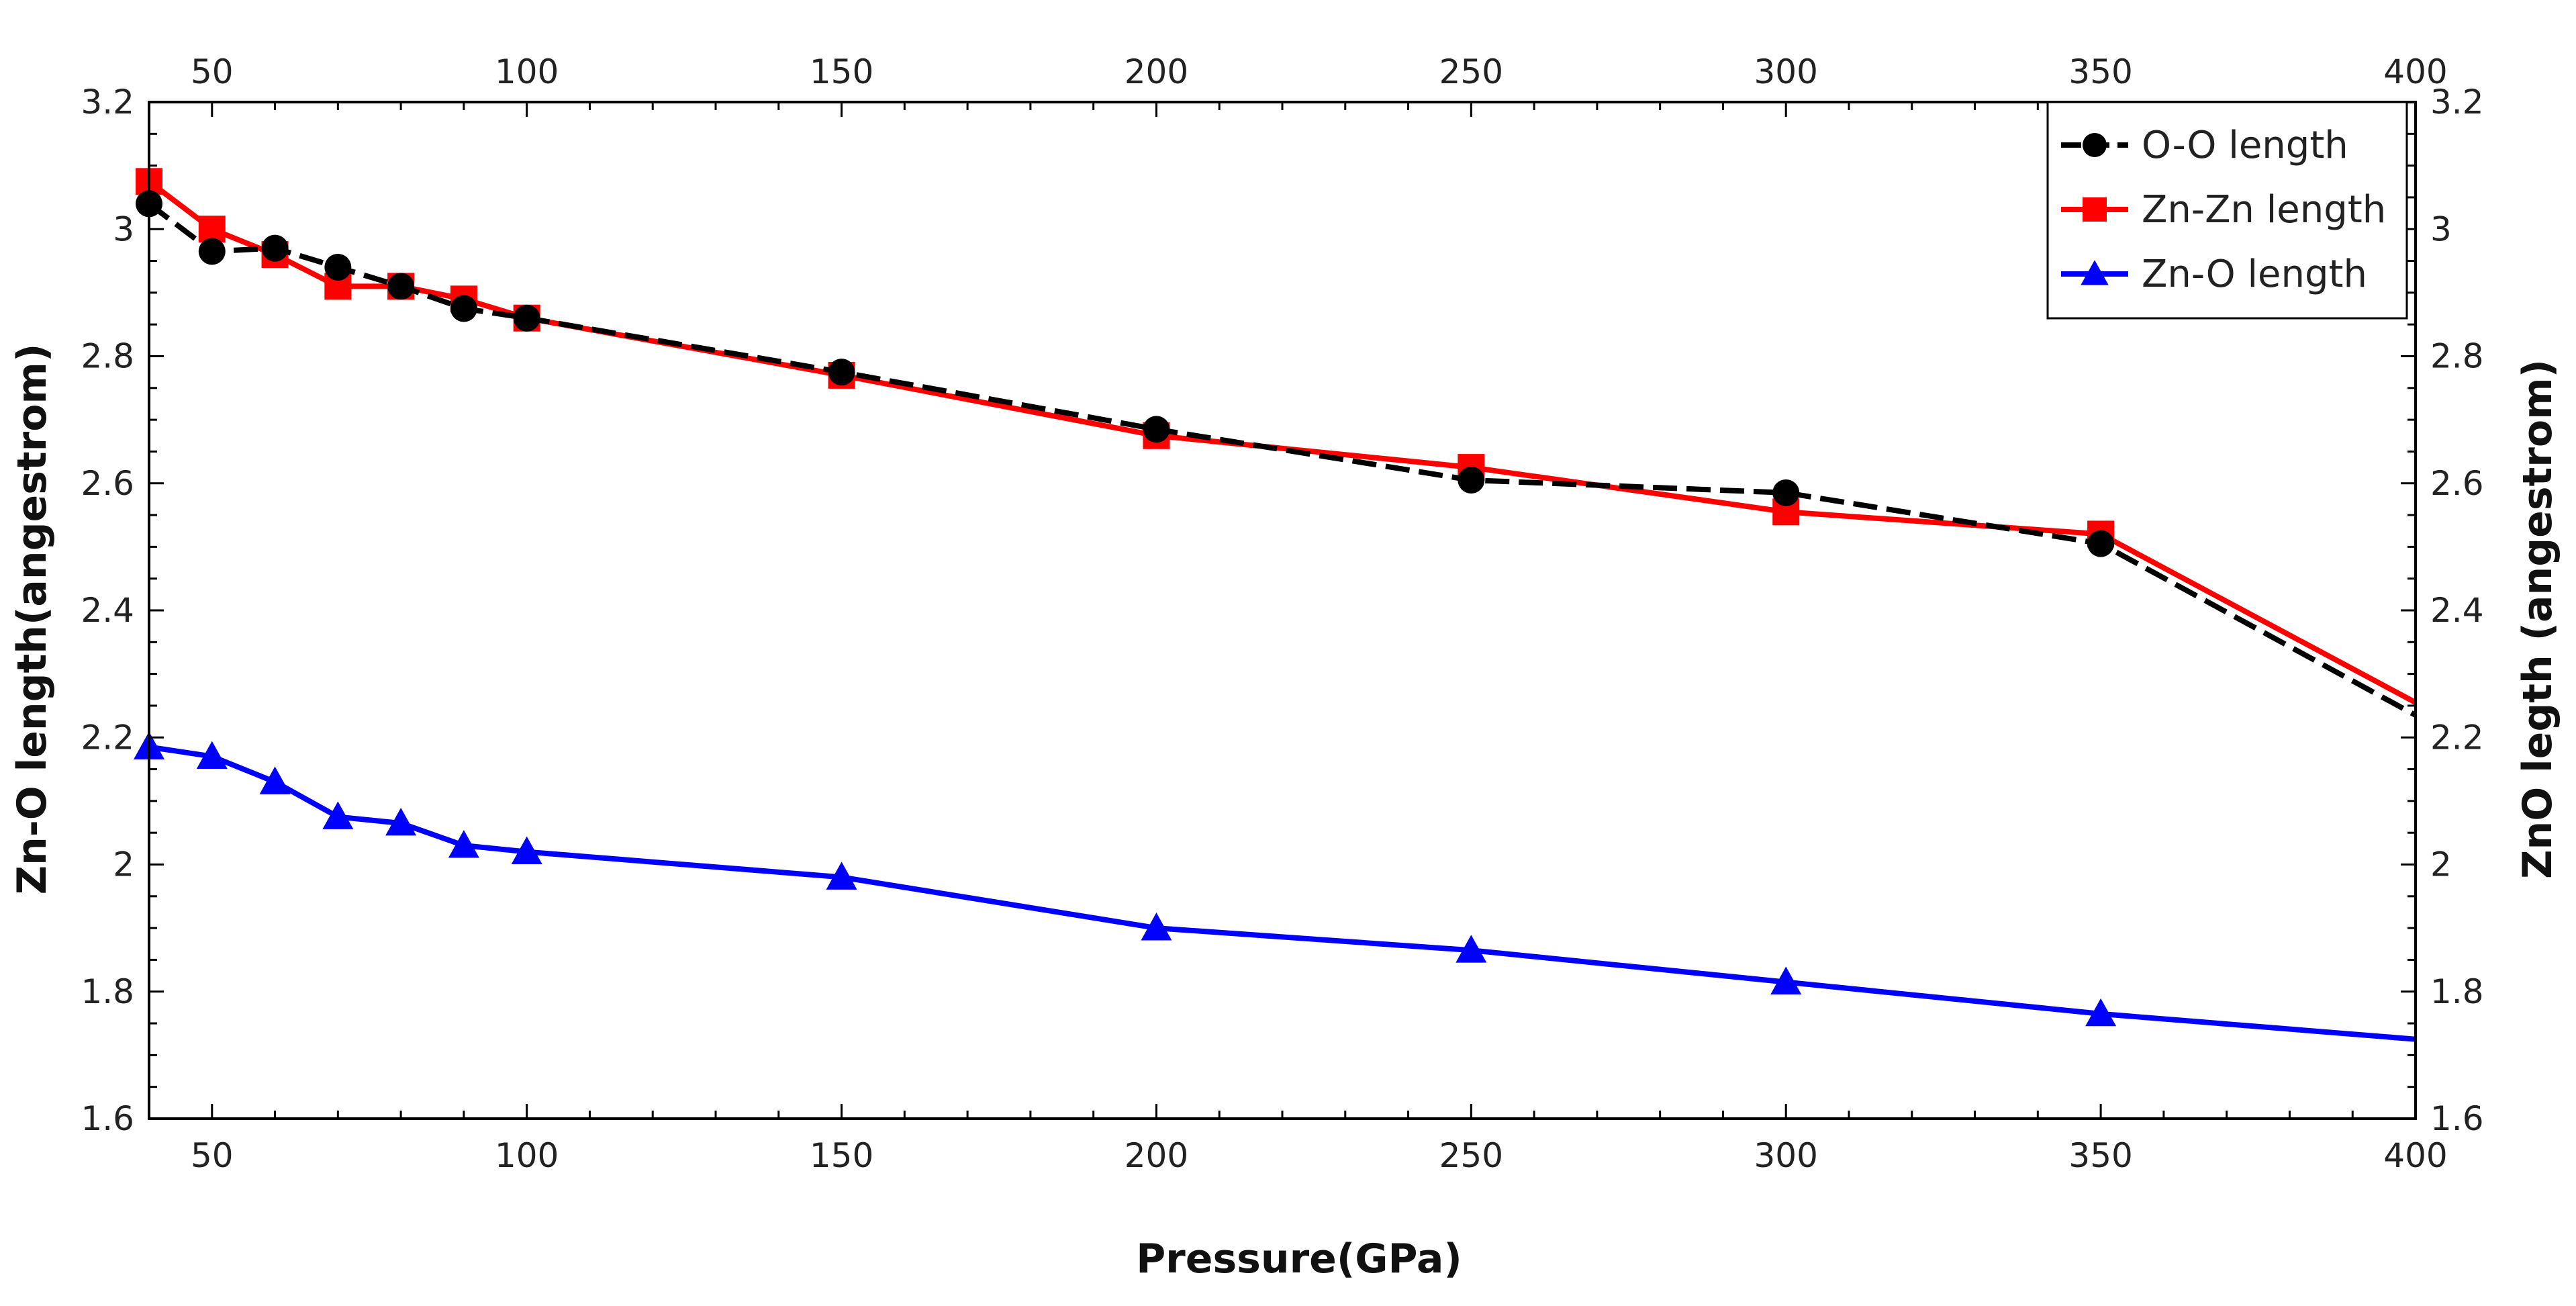 The width and height of the screenshot is (2576, 1306). I want to click on legend-label-1: O-O length, so click(2245, 145).